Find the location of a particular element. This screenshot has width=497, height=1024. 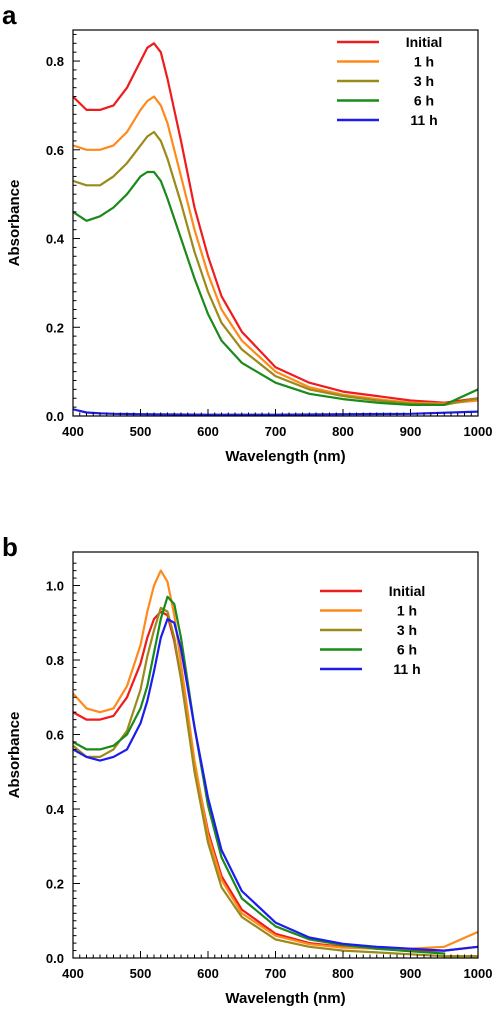

panel-label: a is located at coordinates (9, 15).